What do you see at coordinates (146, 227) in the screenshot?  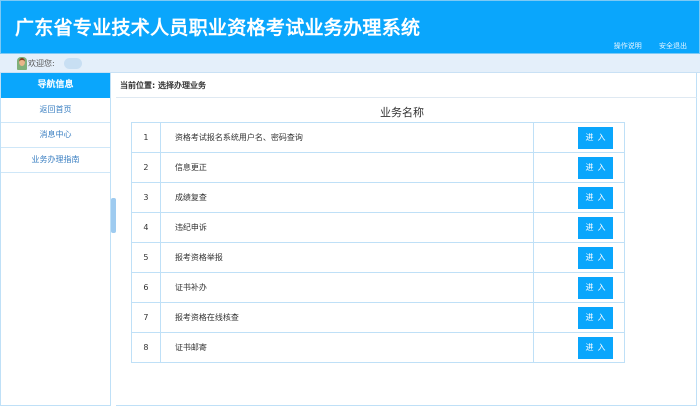 I see `row-number: 4` at bounding box center [146, 227].